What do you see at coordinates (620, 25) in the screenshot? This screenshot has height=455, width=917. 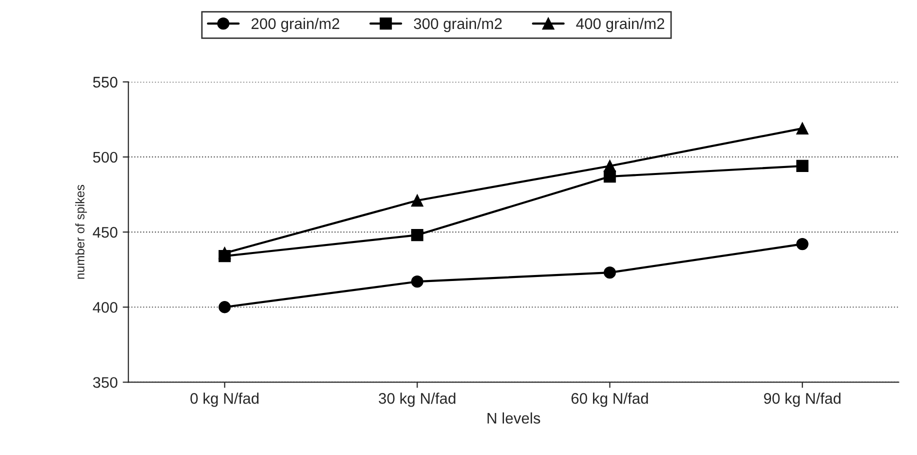 I see `legend-label: 400 grain/m2` at bounding box center [620, 25].